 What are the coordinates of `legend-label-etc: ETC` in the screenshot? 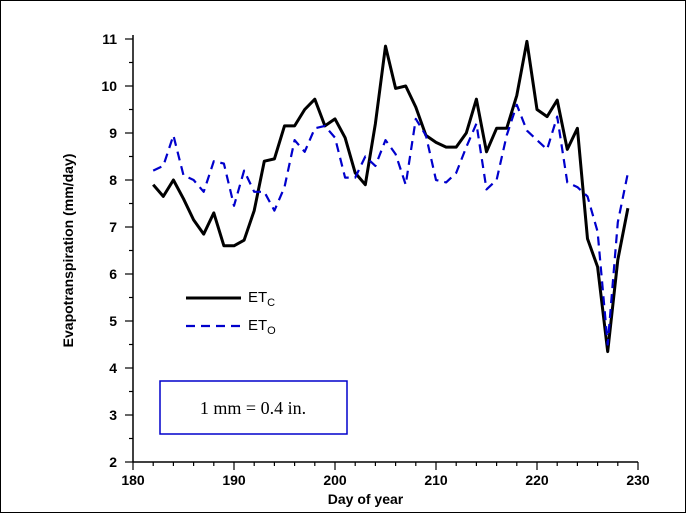 It's located at (261, 299).